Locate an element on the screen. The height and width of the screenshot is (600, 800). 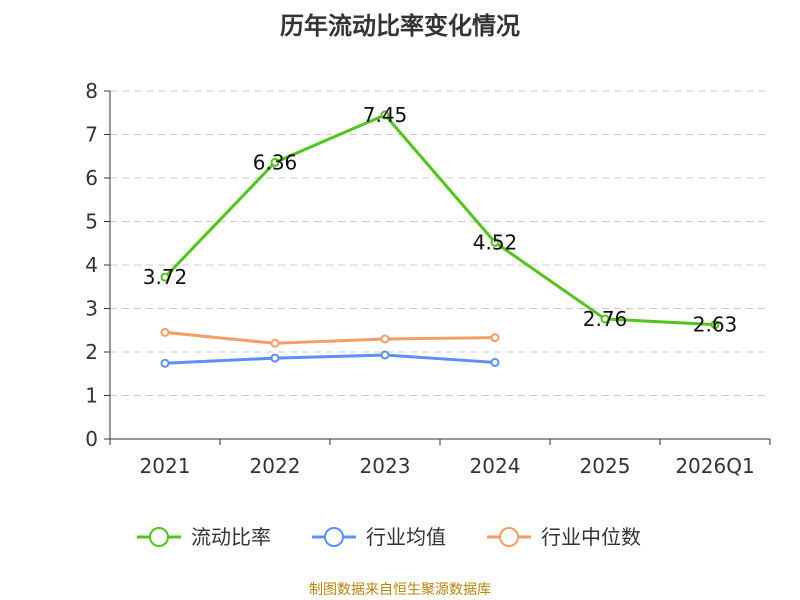
source-note: 制图数据来自恒生聚源数据库 is located at coordinates (400, 590).